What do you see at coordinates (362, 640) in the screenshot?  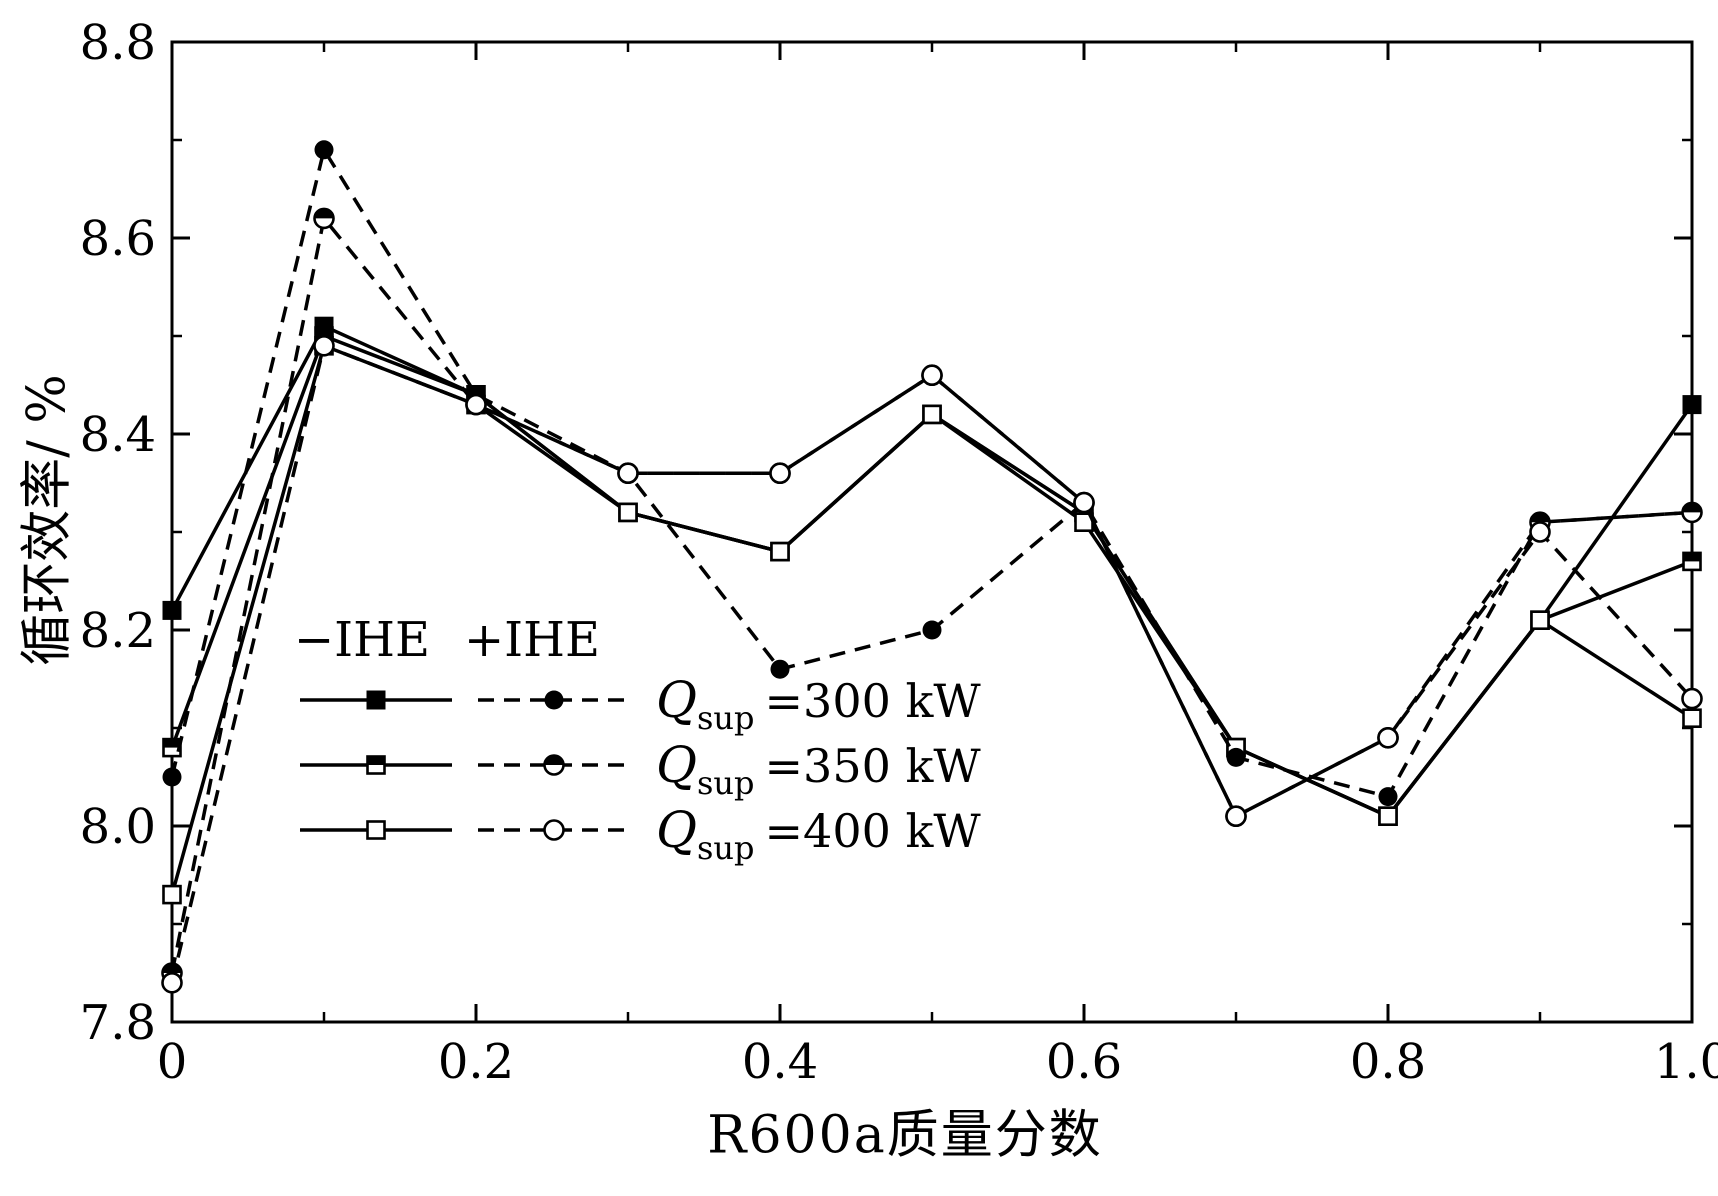 I see `legend-minus-ihe-header: −IHE` at bounding box center [362, 640].